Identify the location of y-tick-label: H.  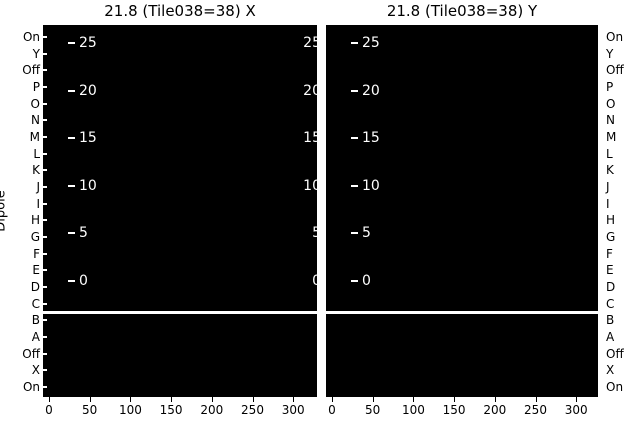
(35, 220).